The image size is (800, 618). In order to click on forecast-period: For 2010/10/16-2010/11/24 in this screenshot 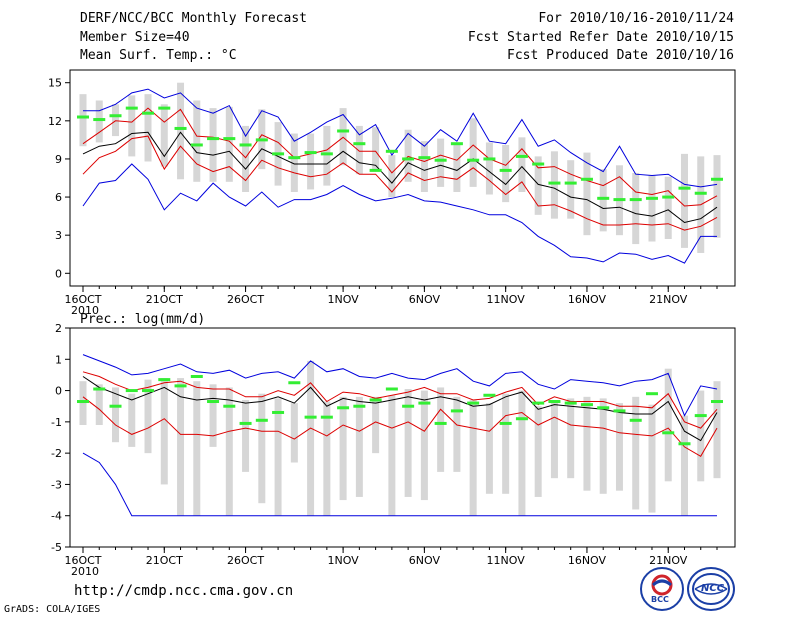, I will do `click(636, 18)`.